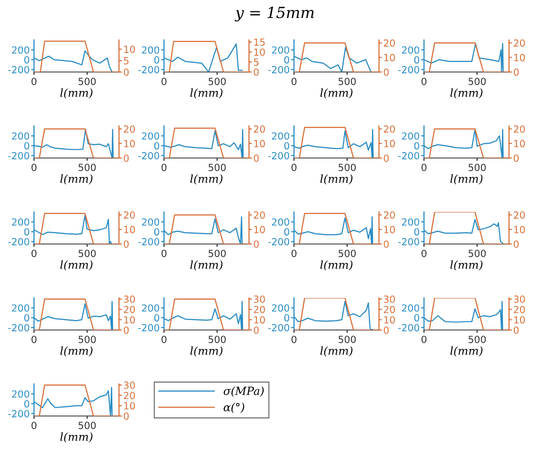 This screenshot has height=451, width=550. What do you see at coordinates (274, 14) in the screenshot?
I see `chart-title: y = 15mm` at bounding box center [274, 14].